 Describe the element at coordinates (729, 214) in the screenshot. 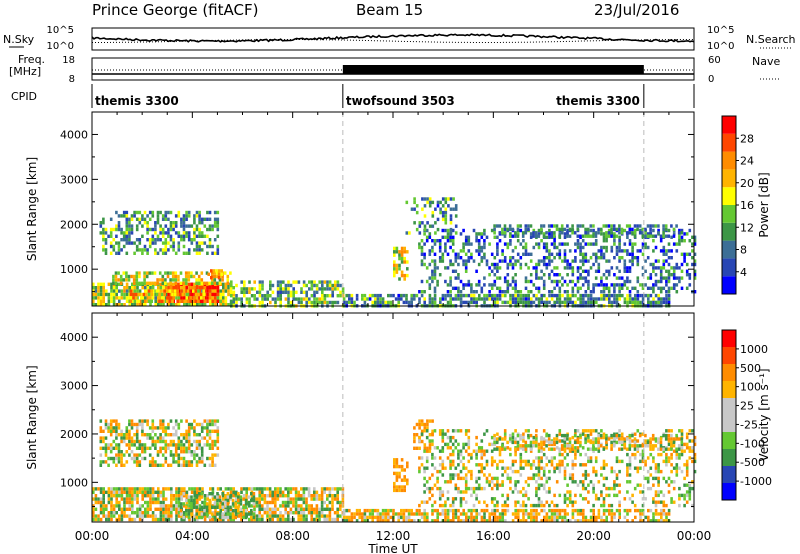

I see `power-colorbar-cell` at that location.